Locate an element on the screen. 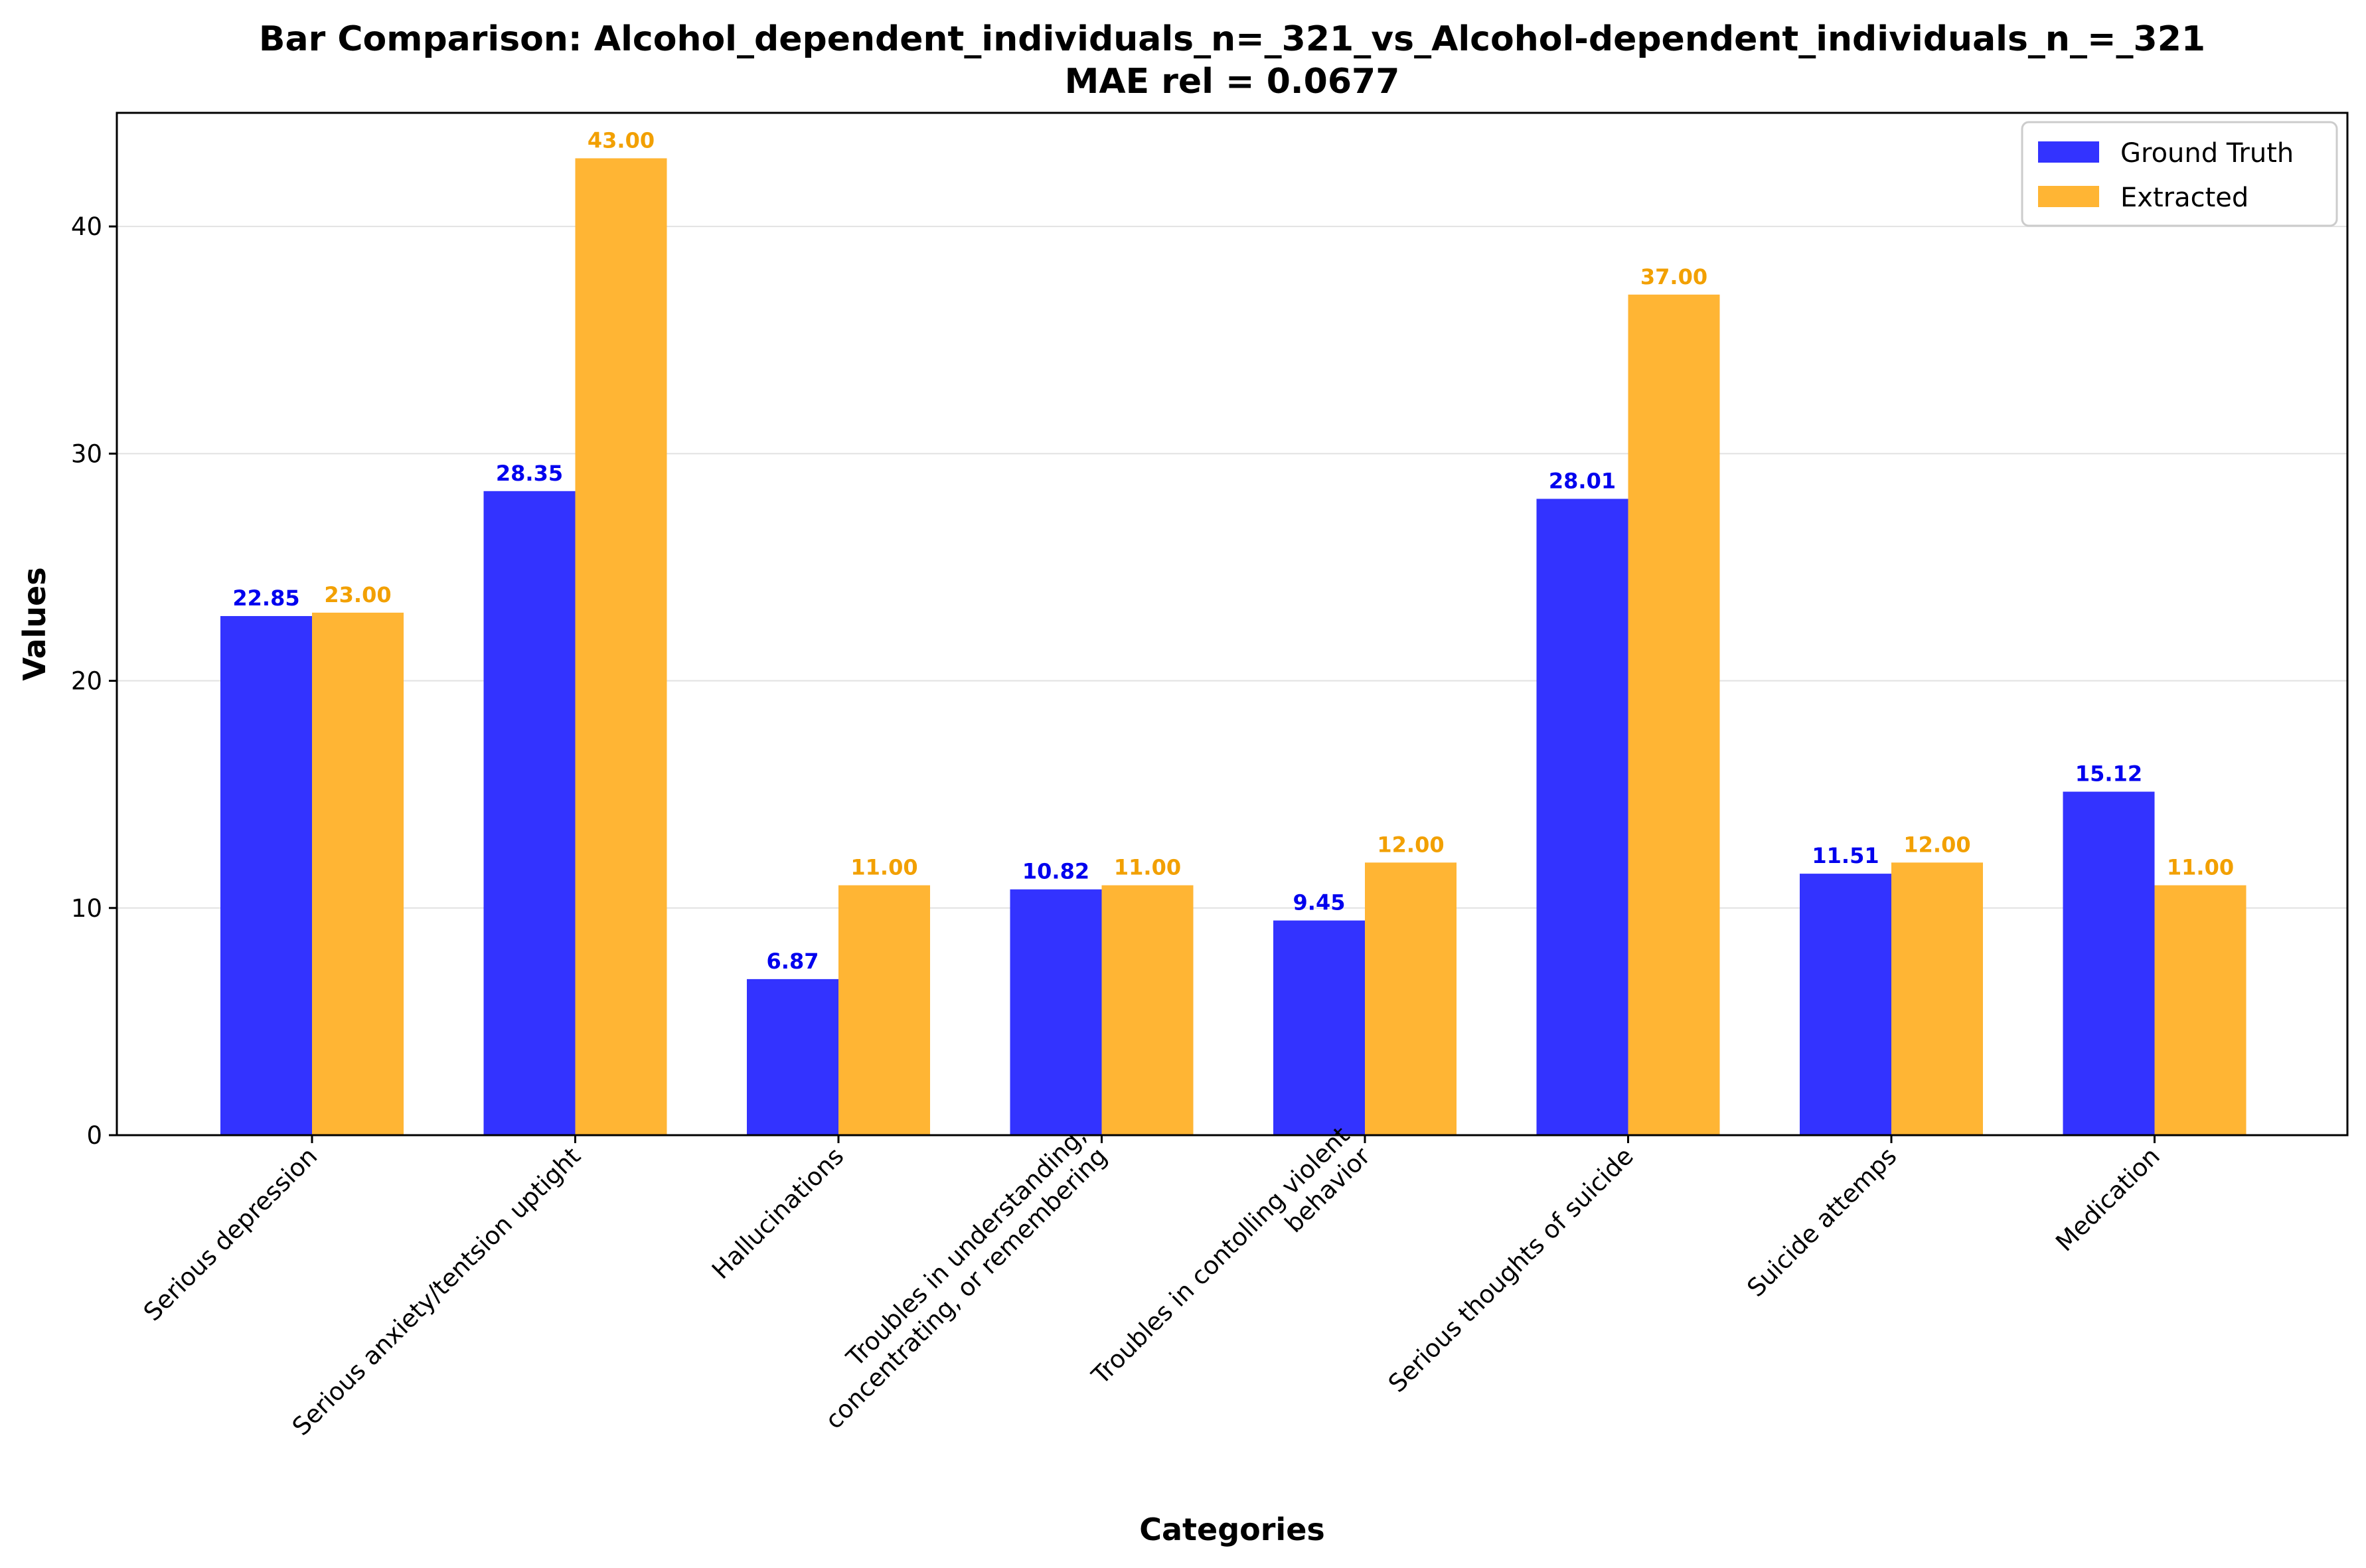 The height and width of the screenshot is (1568, 2366). value-label-extracted: 37.00 is located at coordinates (1674, 277).